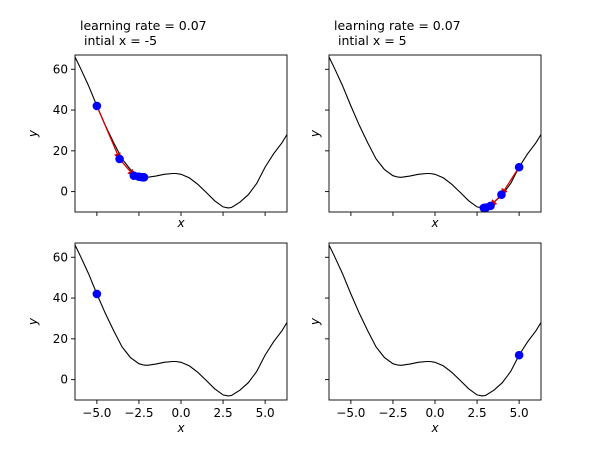 The image size is (600, 450). I want to click on subplot-title-line: intial x = 5, so click(370, 40).